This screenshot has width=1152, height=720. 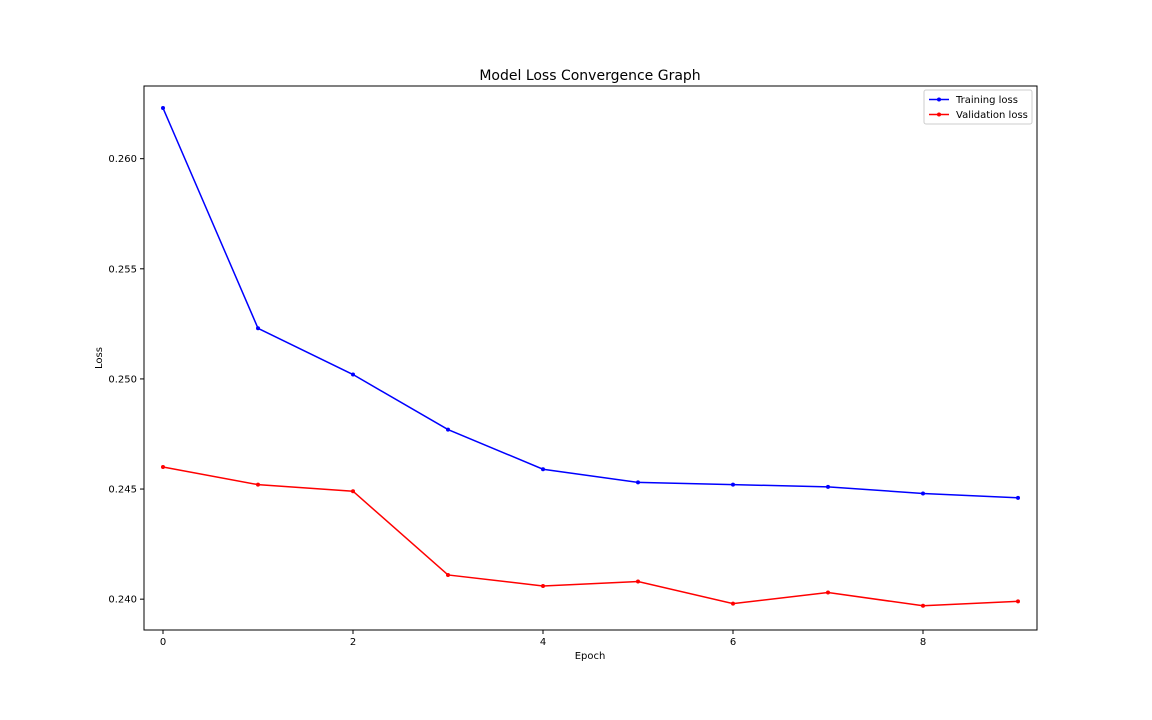 I want to click on y-tick-label: 0.245, so click(x=122, y=490).